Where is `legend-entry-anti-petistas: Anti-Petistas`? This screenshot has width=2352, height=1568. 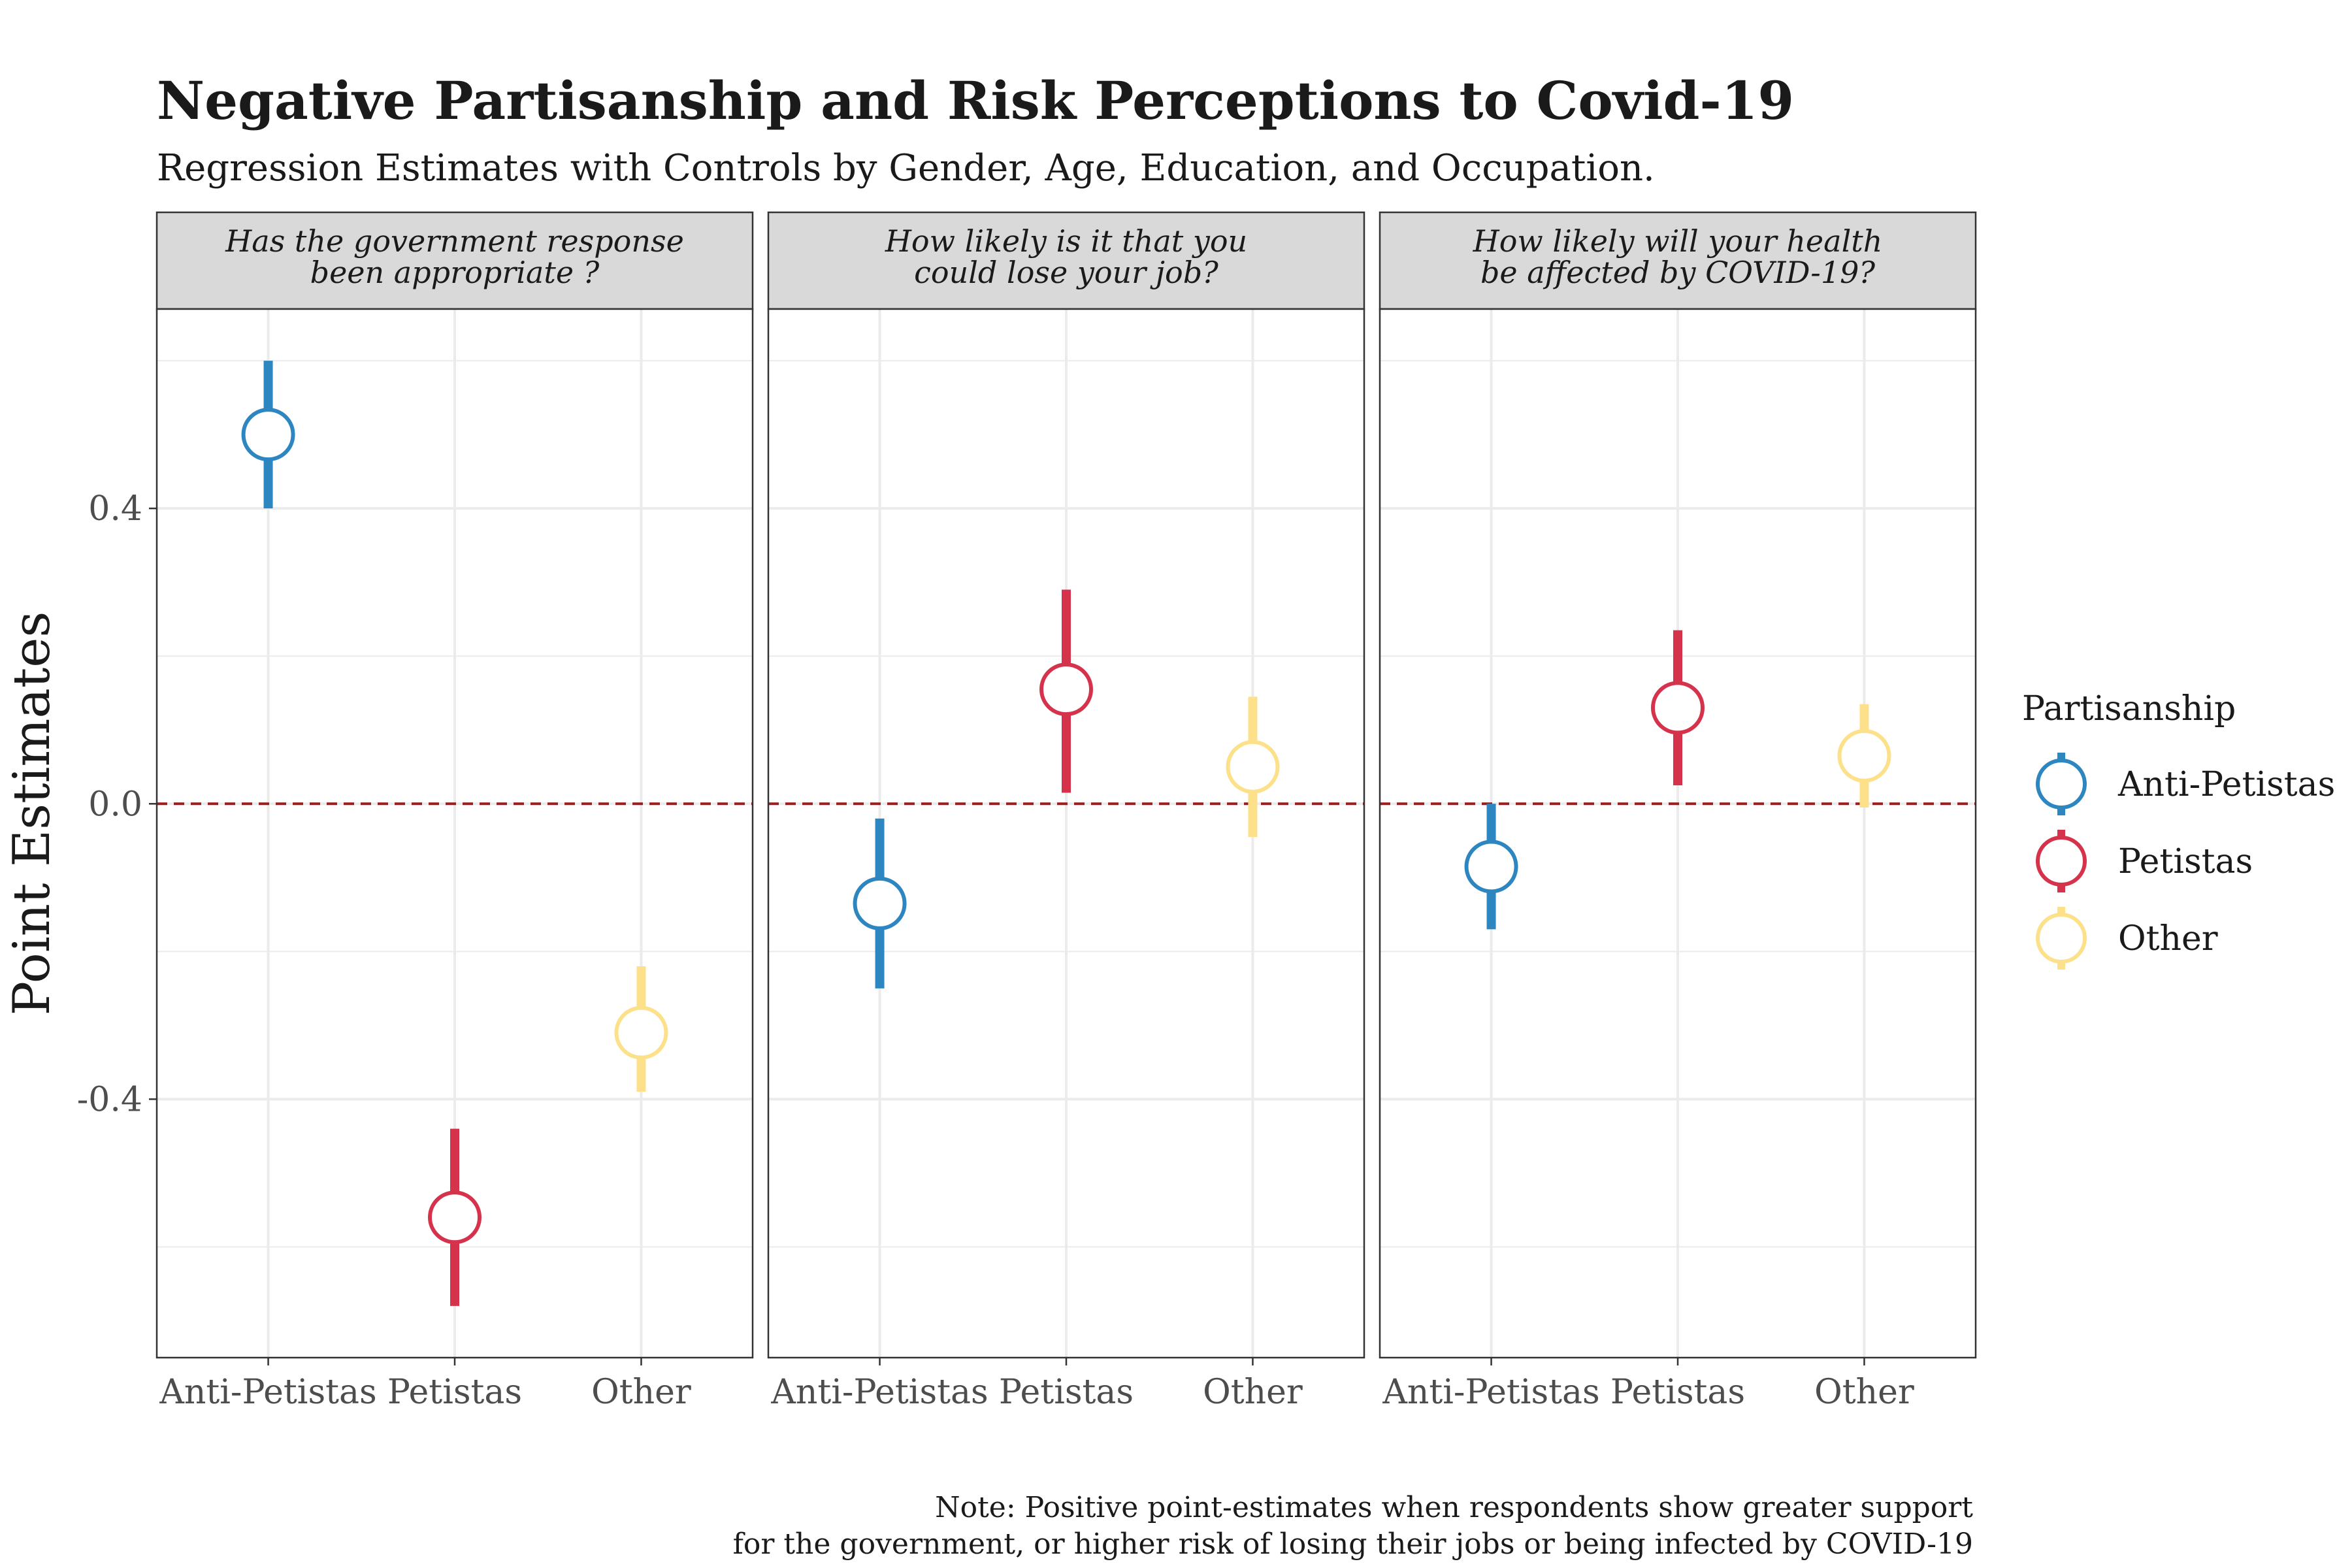 legend-entry-anti-petistas: Anti-Petistas is located at coordinates (2185, 784).